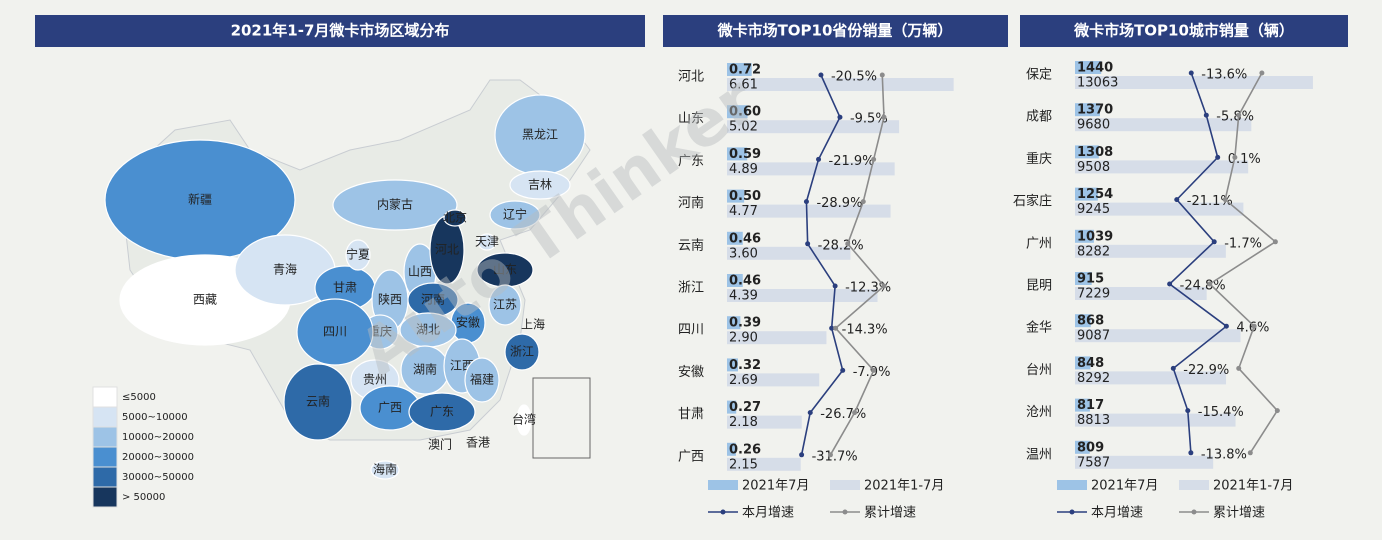 Image resolution: width=1382 pixels, height=540 pixels. Describe the element at coordinates (442, 412) in the screenshot. I see `region-label: 广东` at that location.